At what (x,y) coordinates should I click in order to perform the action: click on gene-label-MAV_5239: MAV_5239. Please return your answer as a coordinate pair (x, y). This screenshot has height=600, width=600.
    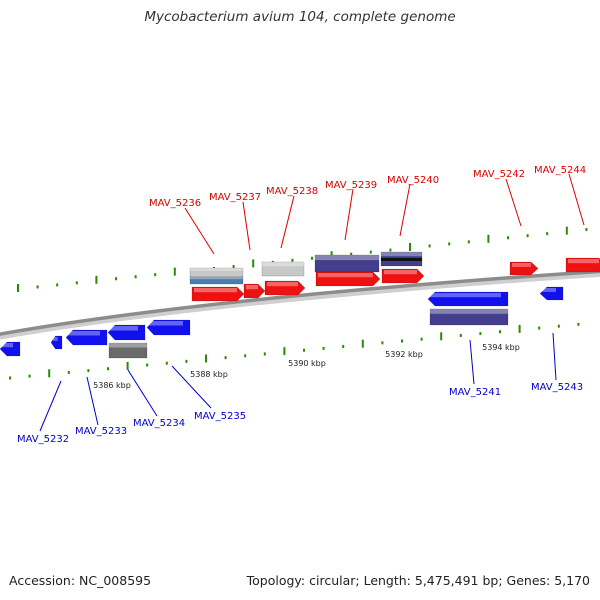
    Looking at the image, I should click on (351, 185).